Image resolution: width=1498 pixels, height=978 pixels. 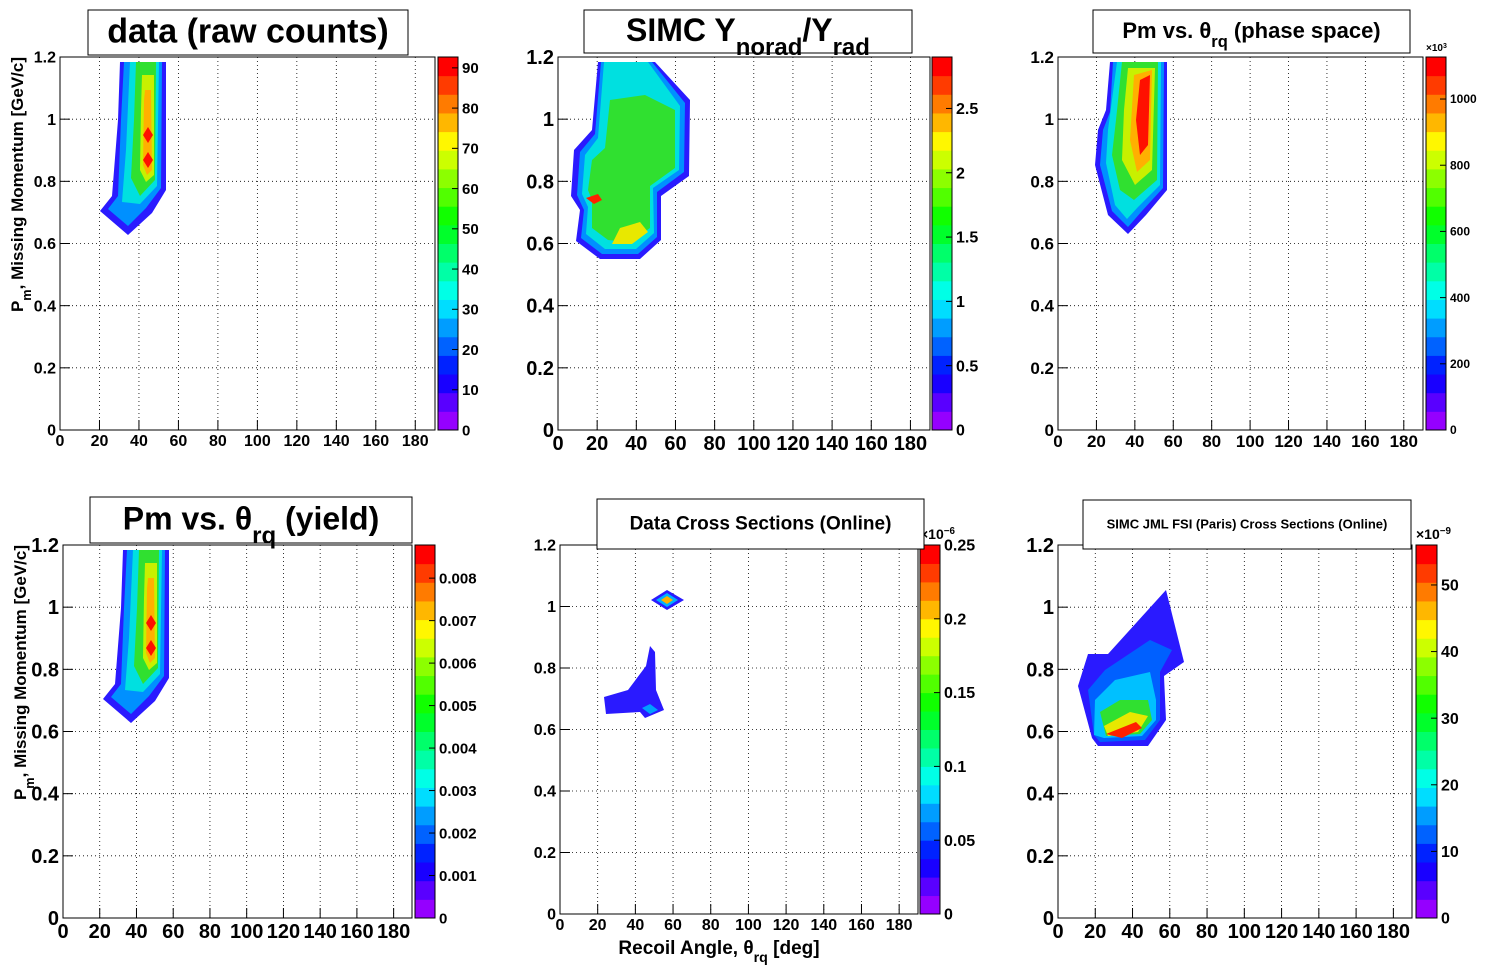 I want to click on x-tick-label: 40, so click(x=136, y=932).